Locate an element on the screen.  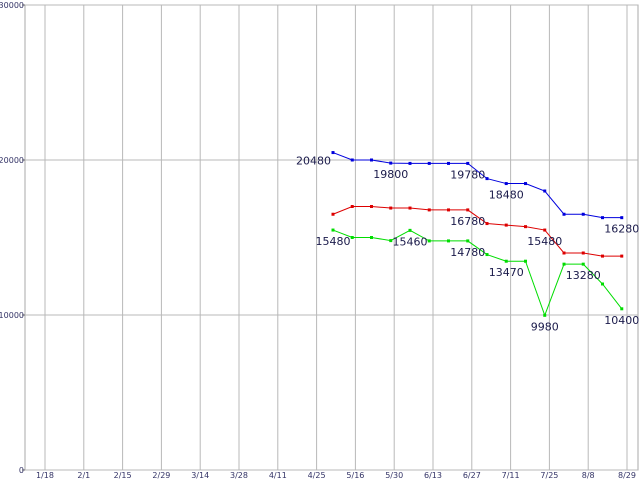
data-label: 19800 is located at coordinates (390, 174).